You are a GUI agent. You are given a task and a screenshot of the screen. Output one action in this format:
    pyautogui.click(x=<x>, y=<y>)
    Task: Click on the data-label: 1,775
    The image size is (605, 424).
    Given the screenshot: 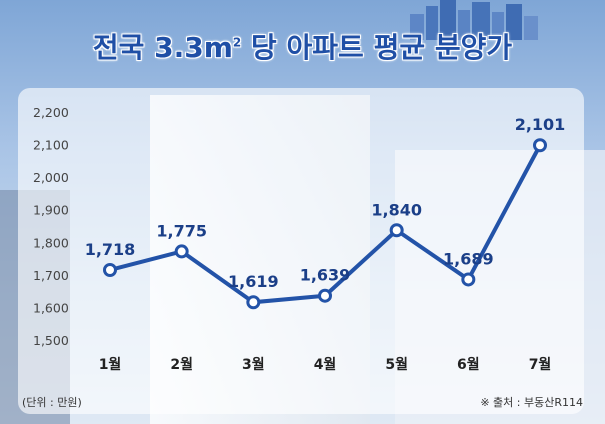 What is the action you would take?
    pyautogui.click(x=181, y=230)
    